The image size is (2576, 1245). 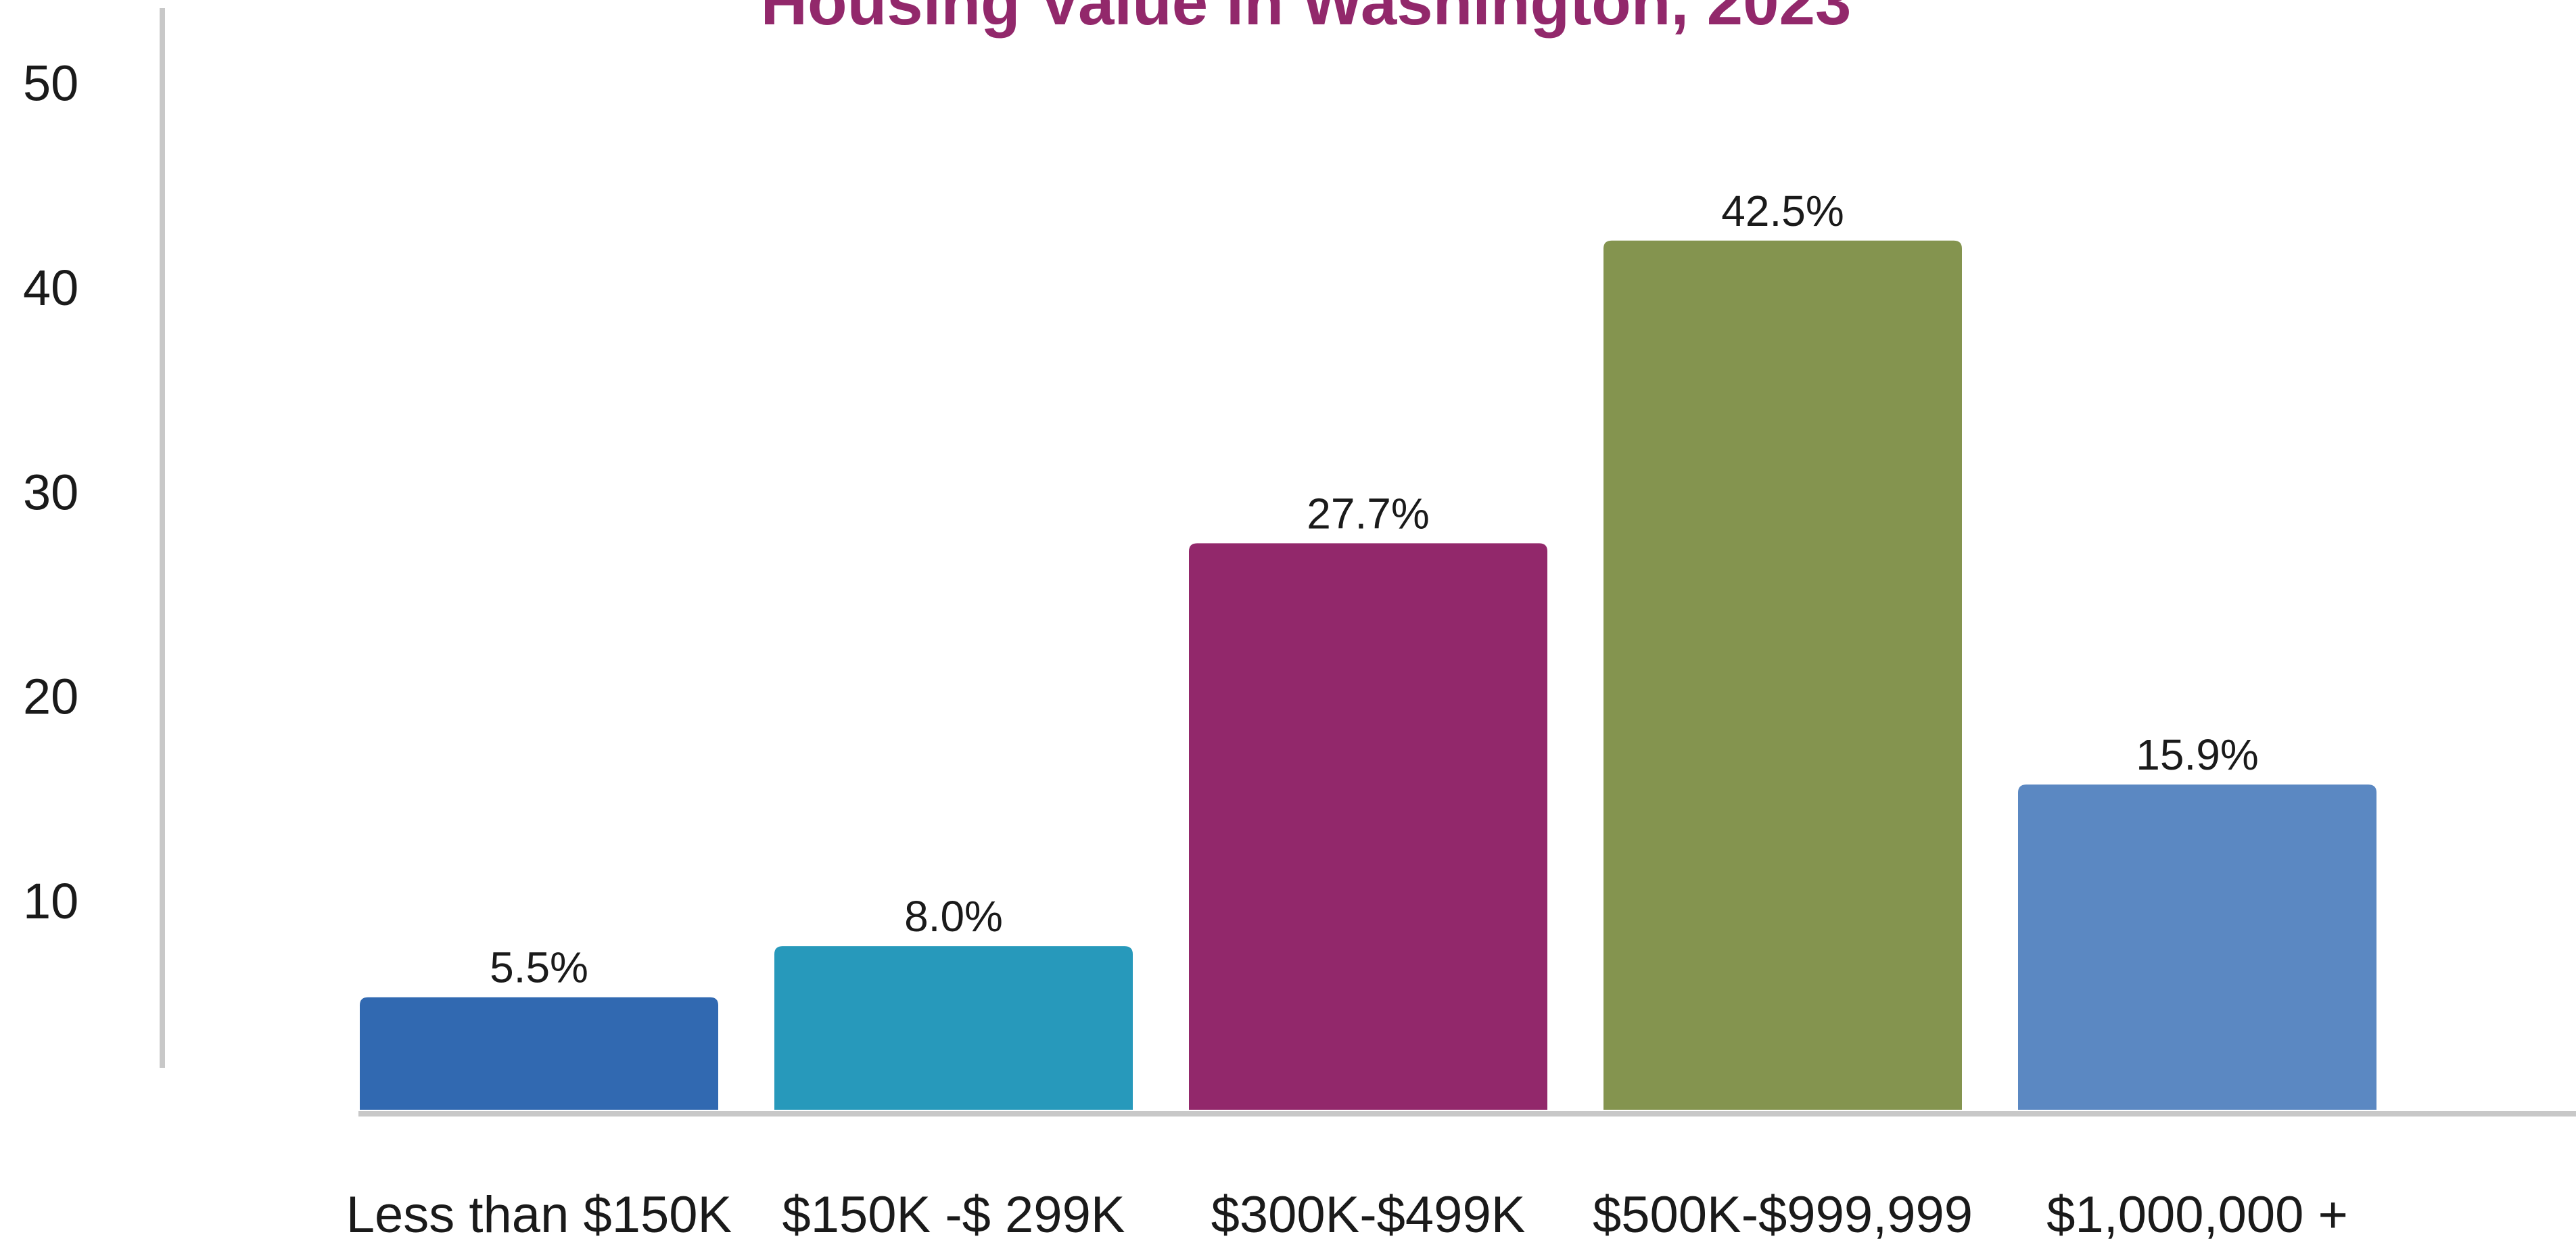 What do you see at coordinates (1783, 1215) in the screenshot?
I see `x-tick-label: $500K-$999,999` at bounding box center [1783, 1215].